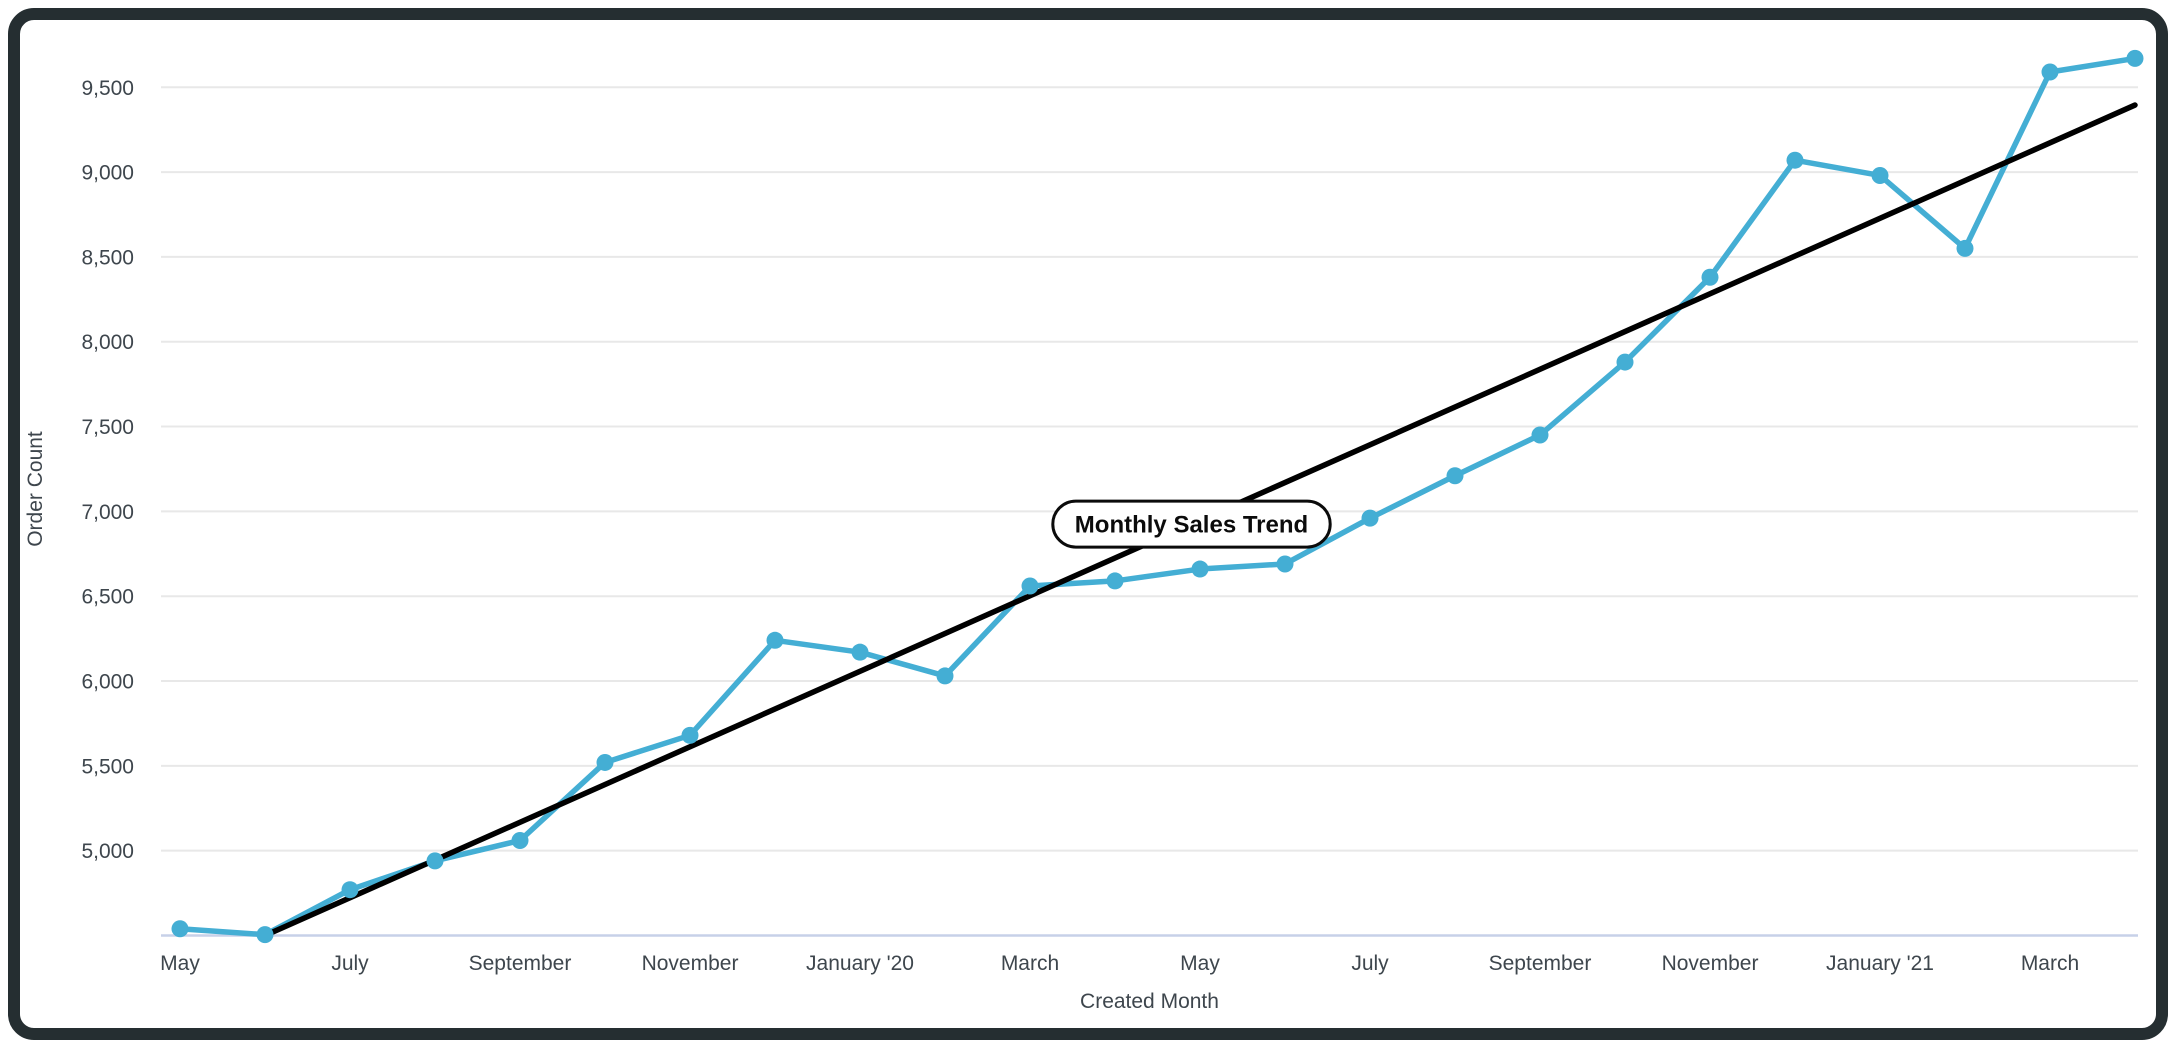 The height and width of the screenshot is (1048, 2176). What do you see at coordinates (107, 512) in the screenshot?
I see `y-tick-label: 7,000` at bounding box center [107, 512].